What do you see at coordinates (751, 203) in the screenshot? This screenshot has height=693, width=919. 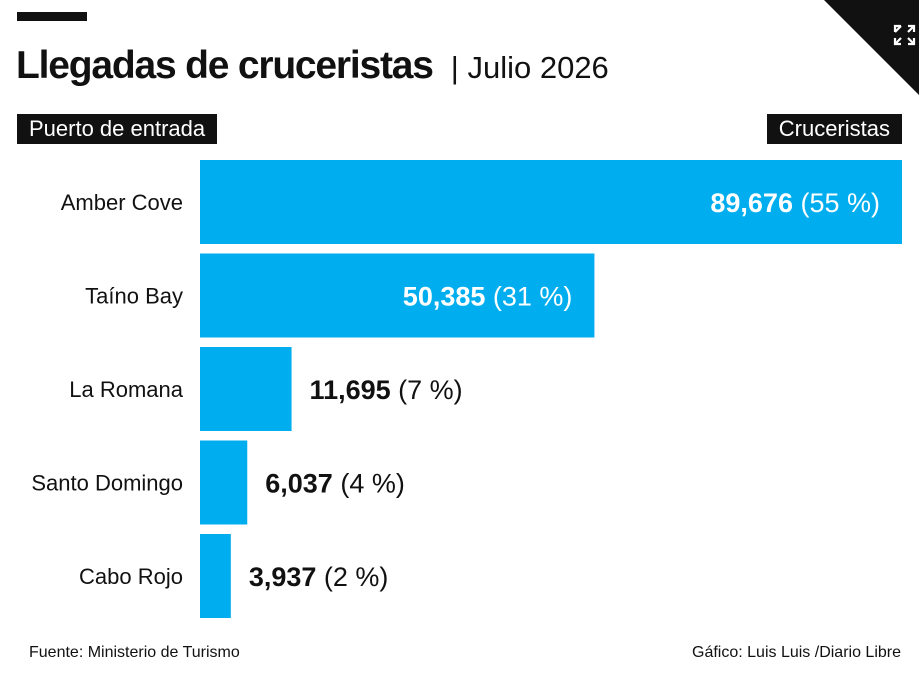 I see `value-number-0: 89,676` at bounding box center [751, 203].